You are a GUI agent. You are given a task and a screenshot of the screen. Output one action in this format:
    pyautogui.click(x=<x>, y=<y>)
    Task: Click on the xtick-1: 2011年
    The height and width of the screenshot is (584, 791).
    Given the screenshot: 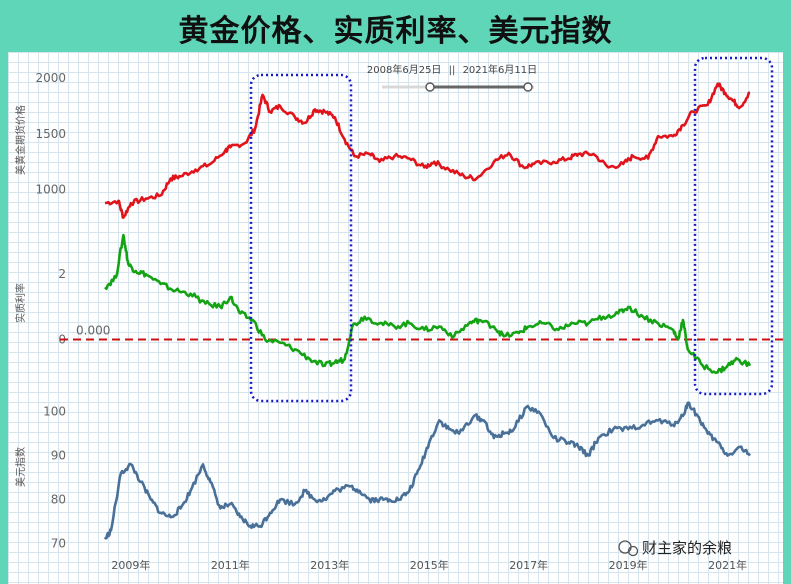 What is the action you would take?
    pyautogui.click(x=230, y=565)
    